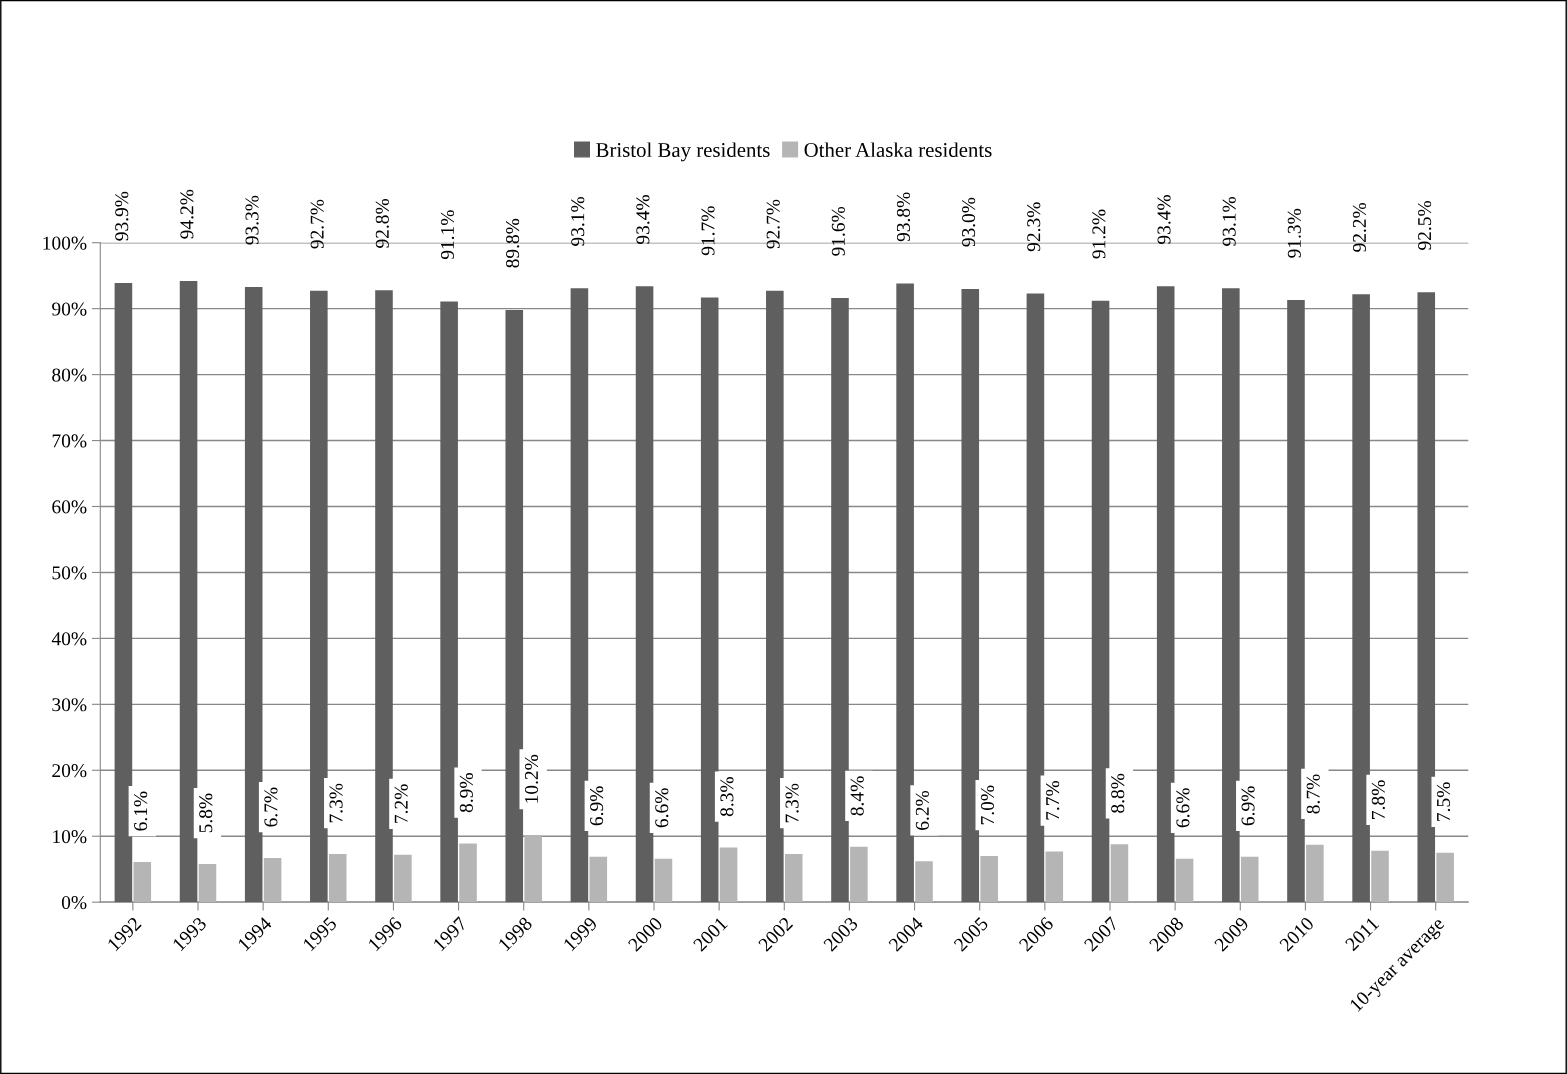 The height and width of the screenshot is (1074, 1567). What do you see at coordinates (466, 793) in the screenshot?
I see `data-label: 8.9%` at bounding box center [466, 793].